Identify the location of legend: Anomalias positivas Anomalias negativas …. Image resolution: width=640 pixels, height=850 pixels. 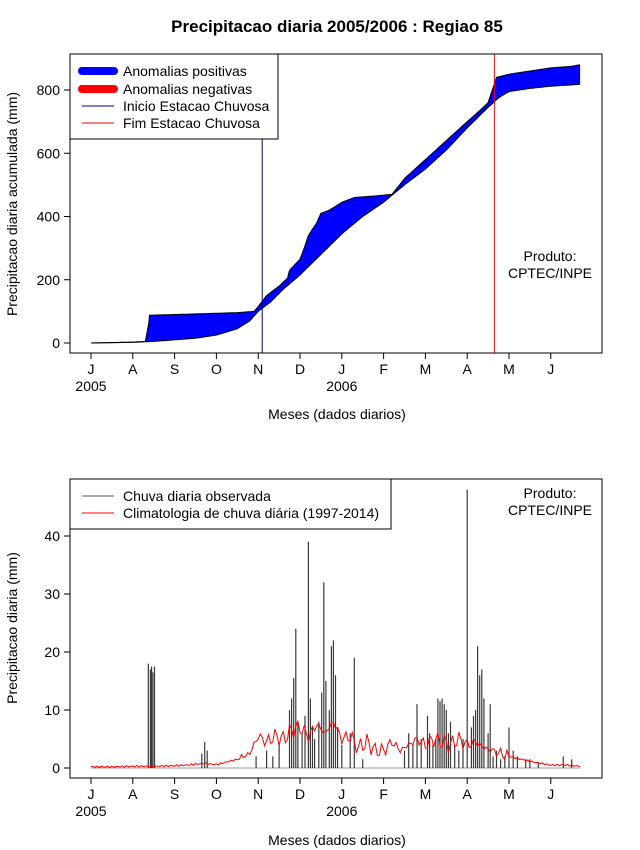
(174, 96).